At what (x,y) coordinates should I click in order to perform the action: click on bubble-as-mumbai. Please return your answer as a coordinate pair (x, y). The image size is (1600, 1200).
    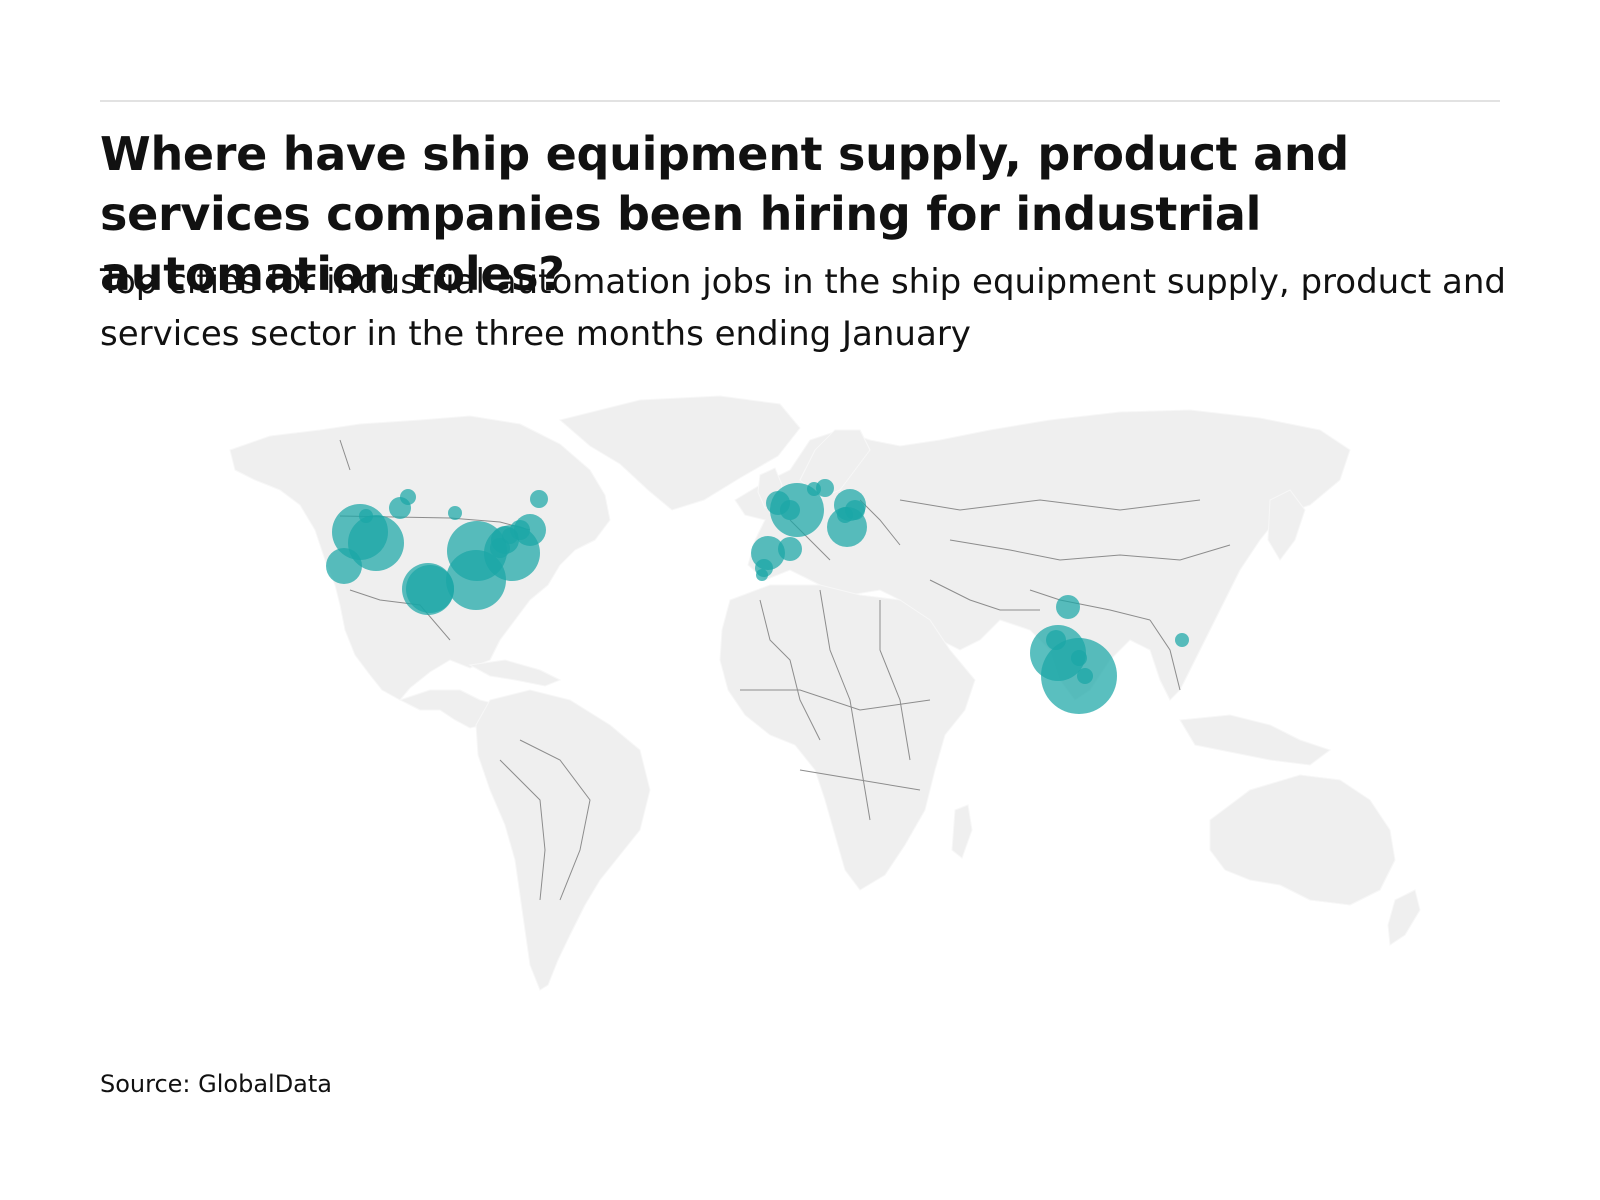
    Looking at the image, I should click on (1058, 653).